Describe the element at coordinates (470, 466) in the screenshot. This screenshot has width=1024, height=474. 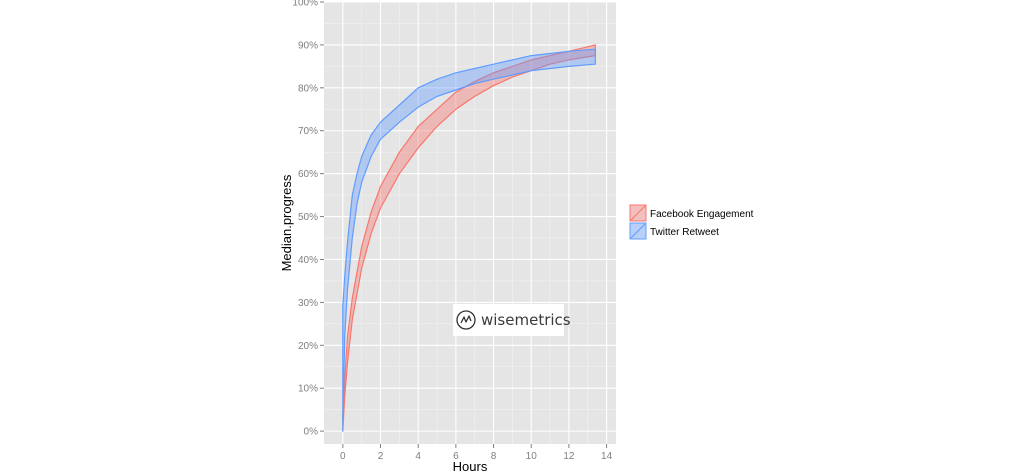
I see `x-axis-title: Hours` at that location.